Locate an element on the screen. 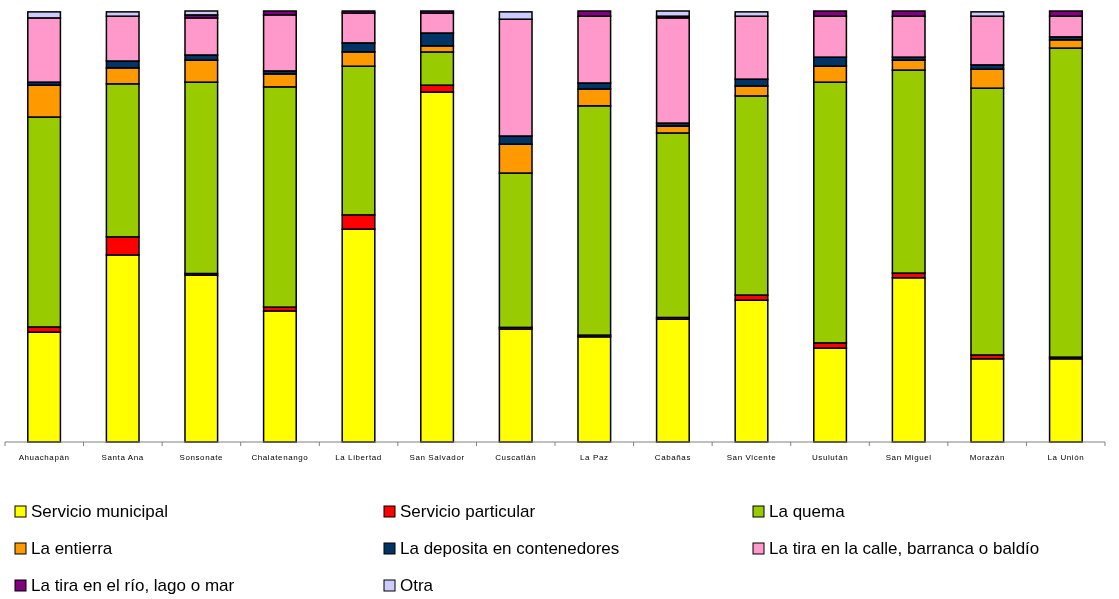  legend-label: La entierra is located at coordinates (72, 548).